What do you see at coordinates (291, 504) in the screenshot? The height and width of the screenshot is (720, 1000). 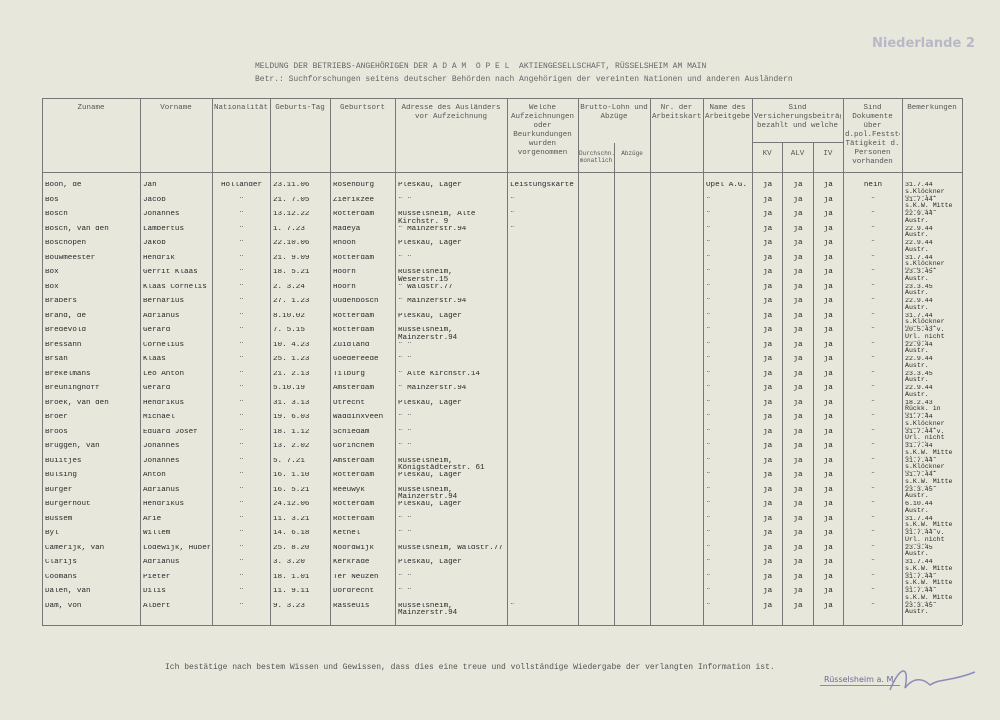 I see `table-cell: 24.12.06` at bounding box center [291, 504].